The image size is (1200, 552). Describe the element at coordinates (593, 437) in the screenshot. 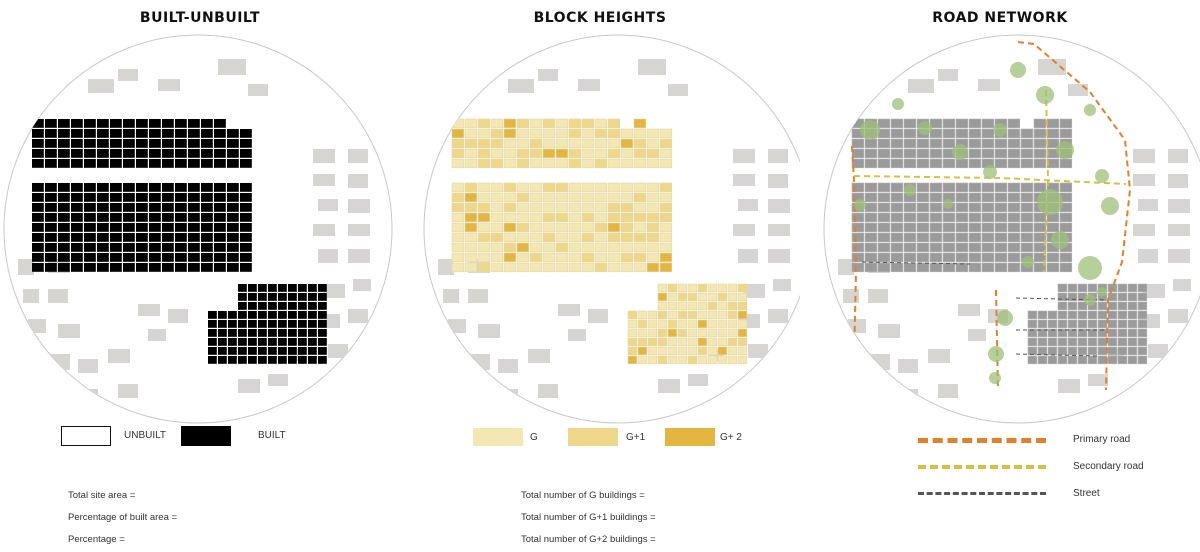

I see `g1-swatch` at that location.